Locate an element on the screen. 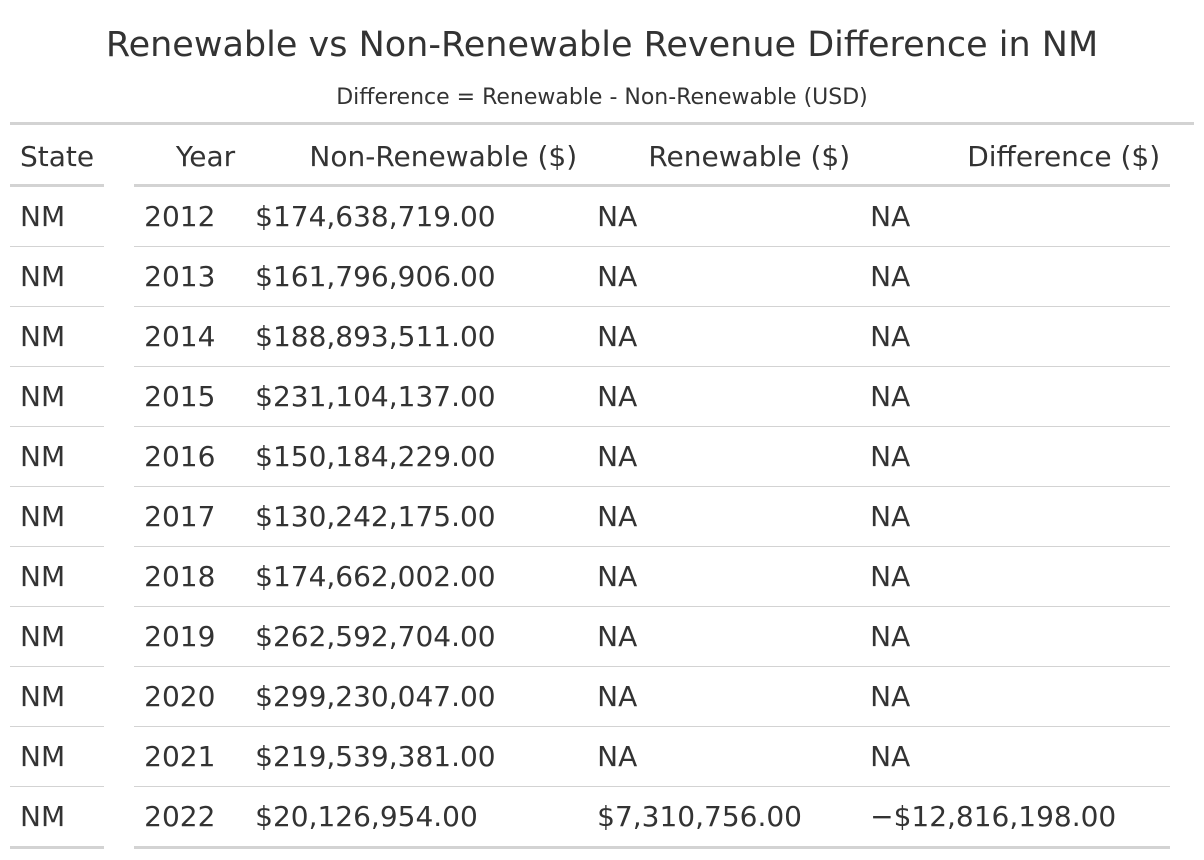 The image size is (1204, 860). table-row: NM 2016 $150,184,229.00 NA NA is located at coordinates (590, 457).